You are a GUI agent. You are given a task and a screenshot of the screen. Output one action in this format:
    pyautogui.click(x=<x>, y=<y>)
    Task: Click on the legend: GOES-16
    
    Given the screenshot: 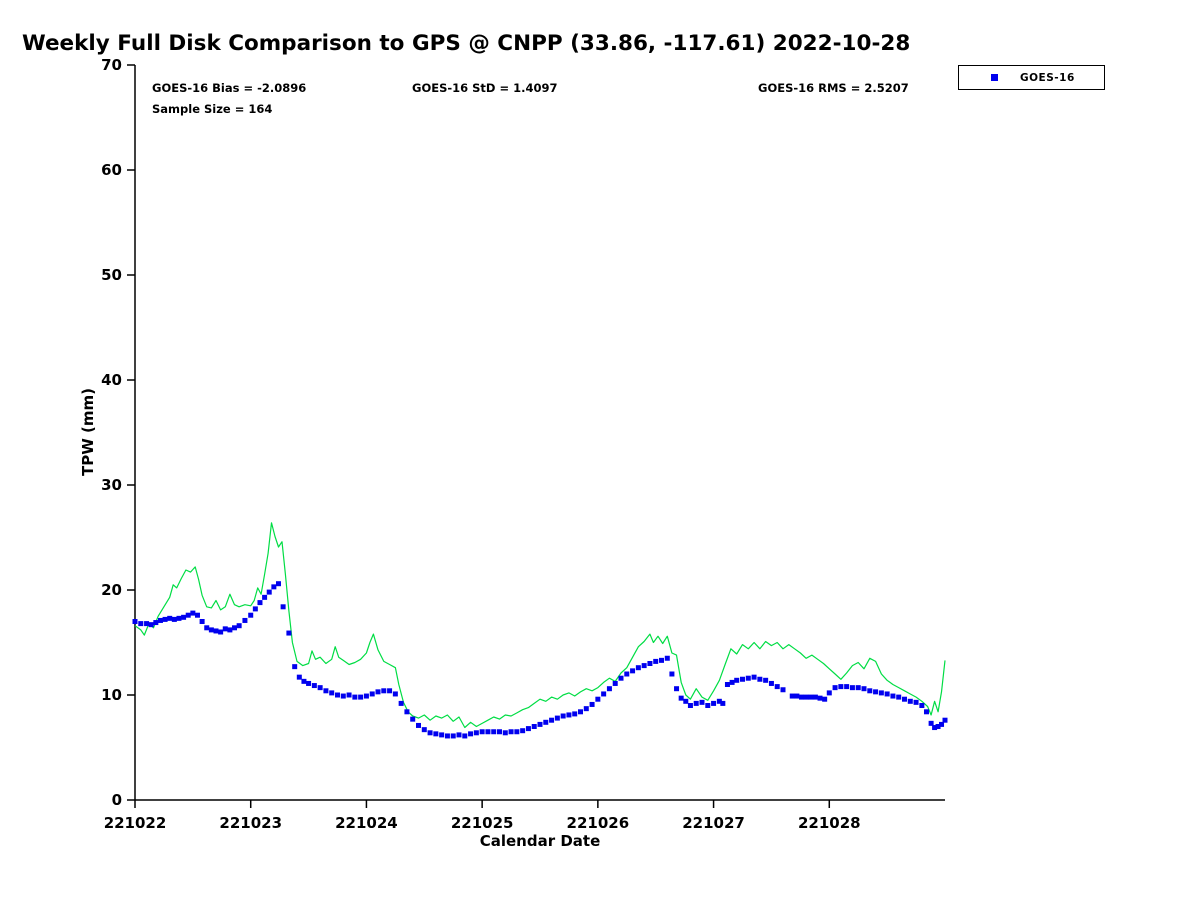 What is the action you would take?
    pyautogui.click(x=1031, y=77)
    